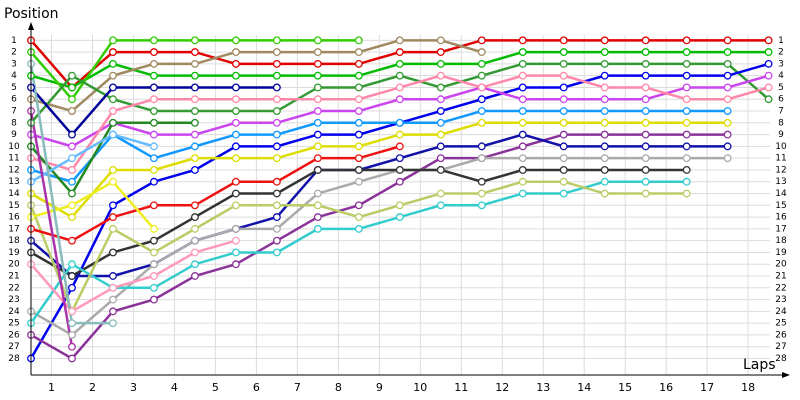 The width and height of the screenshot is (800, 400). What do you see at coordinates (14, 194) in the screenshot?
I see `y-tick-label: 14` at bounding box center [14, 194].